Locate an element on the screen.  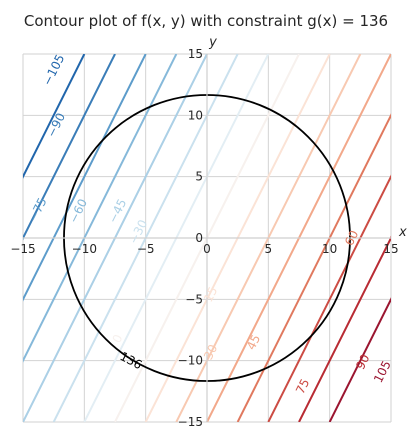
contour-label: 15 is located at coordinates (210, 294).